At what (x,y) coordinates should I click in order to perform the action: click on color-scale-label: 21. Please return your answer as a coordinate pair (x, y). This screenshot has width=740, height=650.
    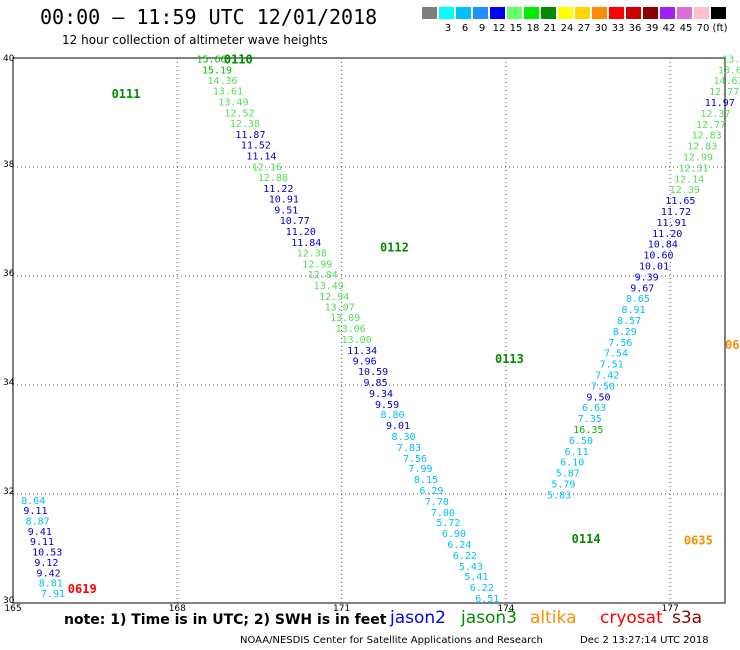
    Looking at the image, I should click on (550, 28).